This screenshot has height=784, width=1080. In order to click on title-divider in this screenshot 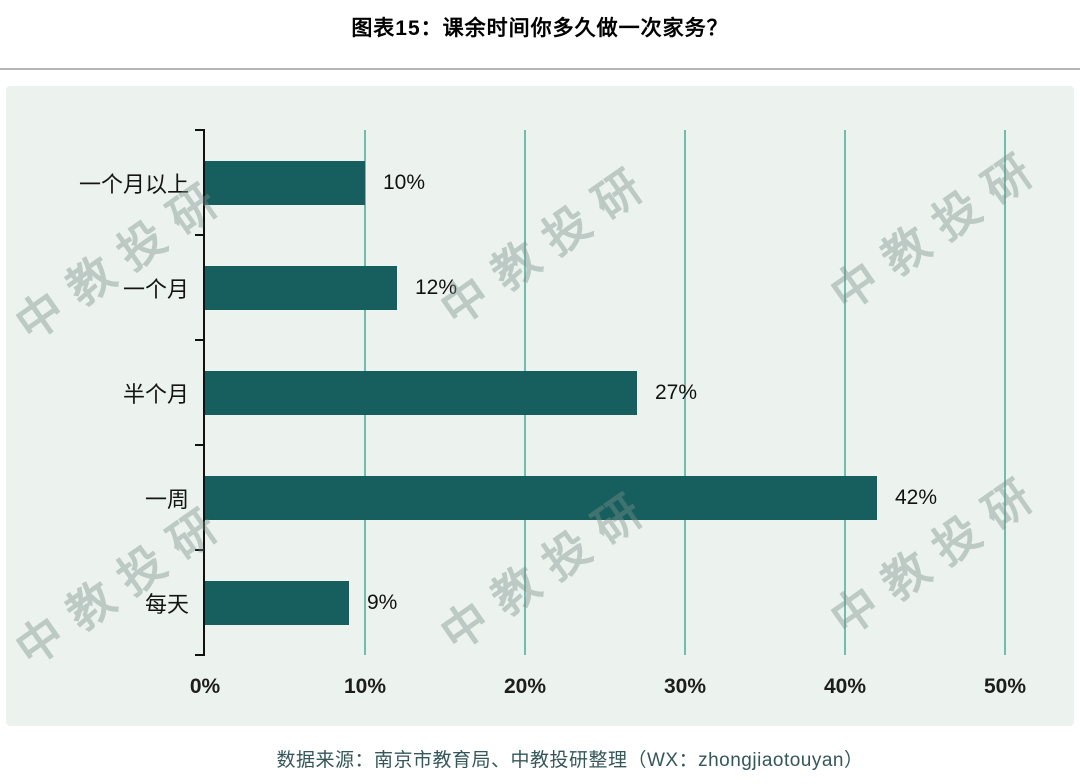, I will do `click(540, 69)`.